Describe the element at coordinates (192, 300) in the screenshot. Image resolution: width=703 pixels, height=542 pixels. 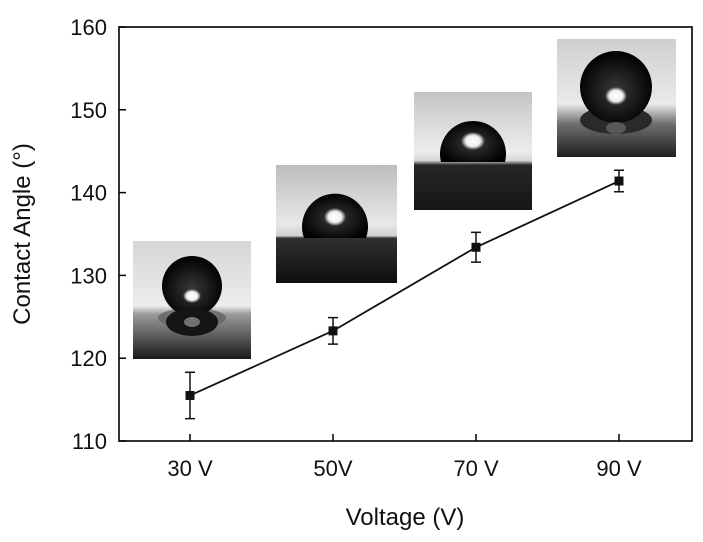
I see `droplet-photo-30v` at that location.